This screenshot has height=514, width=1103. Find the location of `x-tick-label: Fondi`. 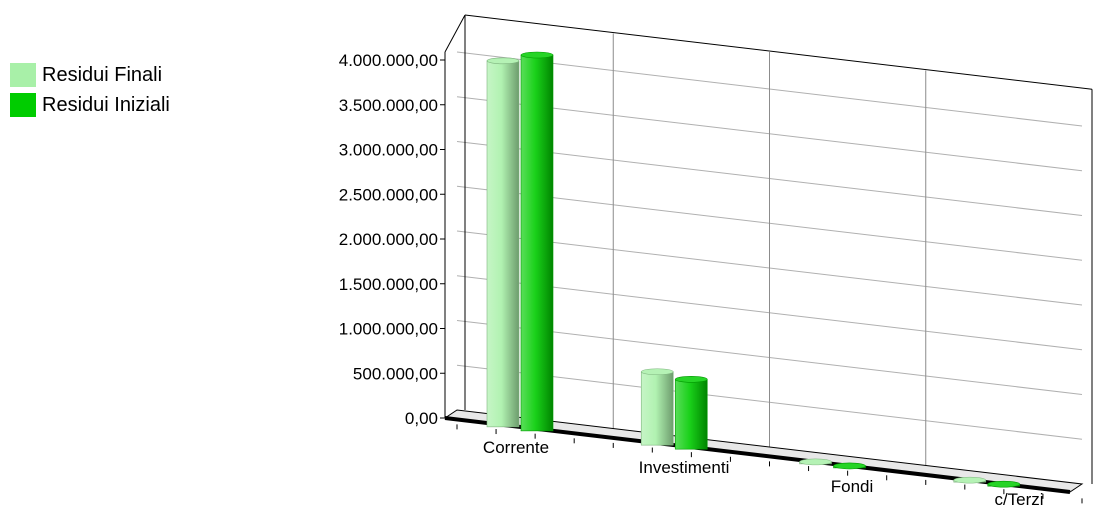

x-tick-label: Fondi is located at coordinates (852, 486).